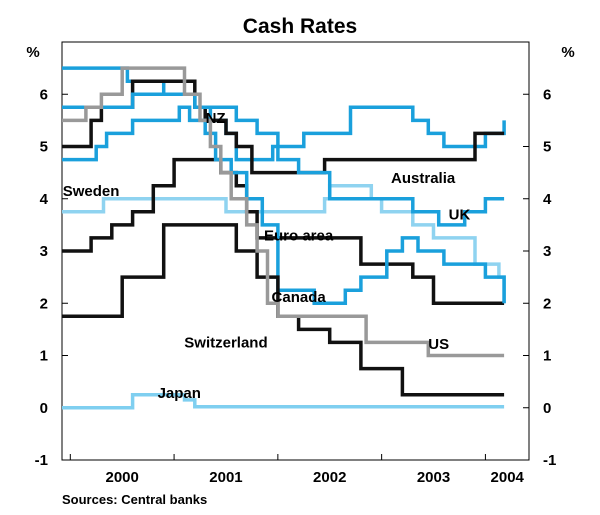 The height and width of the screenshot is (515, 600). I want to click on y-tick-label-right: 3, so click(547, 251).